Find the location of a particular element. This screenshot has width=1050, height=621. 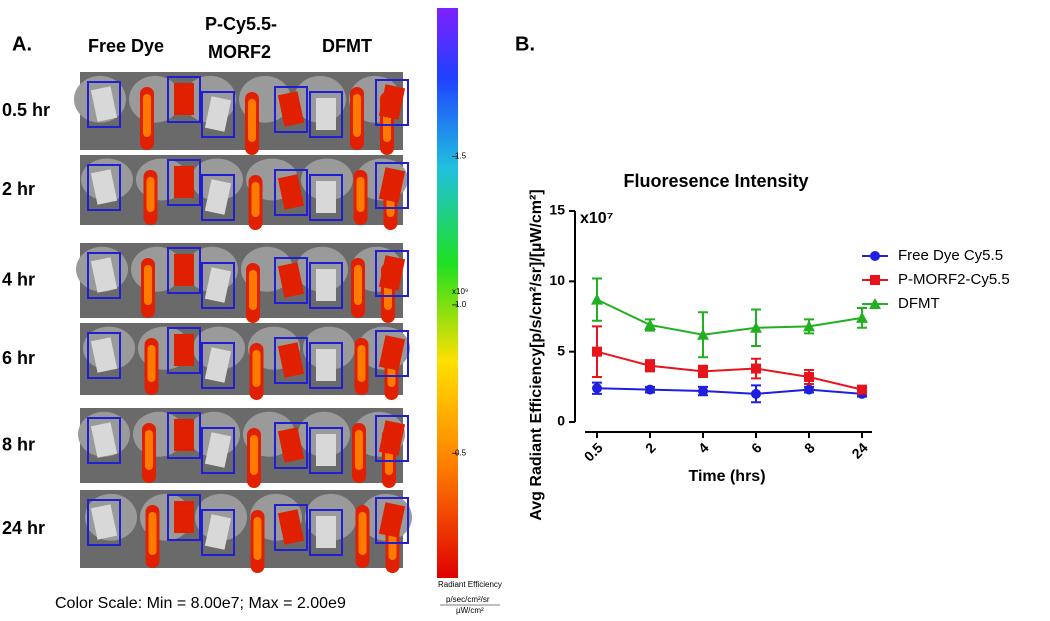

image-panel is located at coordinates (241, 280).